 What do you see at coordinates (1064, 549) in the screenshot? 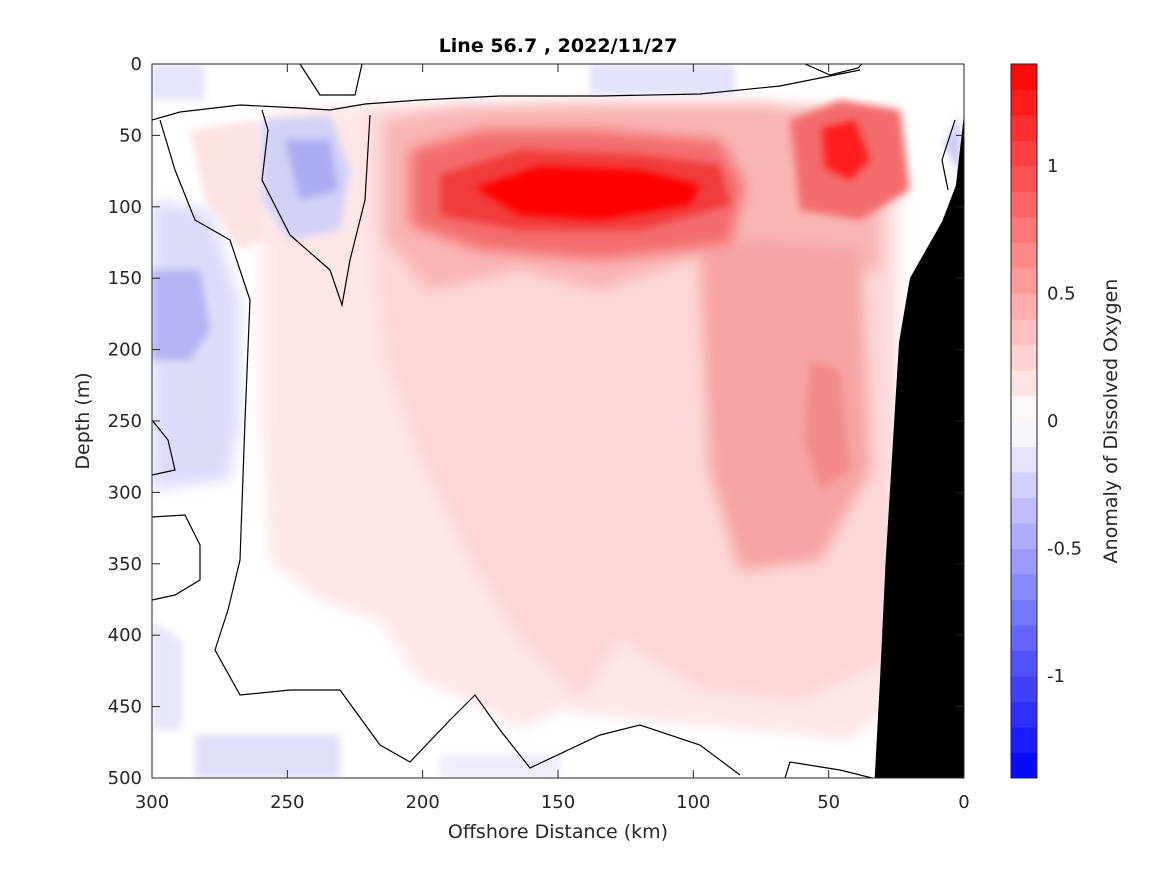
I see `colorbar-tick-label: -0.5` at bounding box center [1064, 549].